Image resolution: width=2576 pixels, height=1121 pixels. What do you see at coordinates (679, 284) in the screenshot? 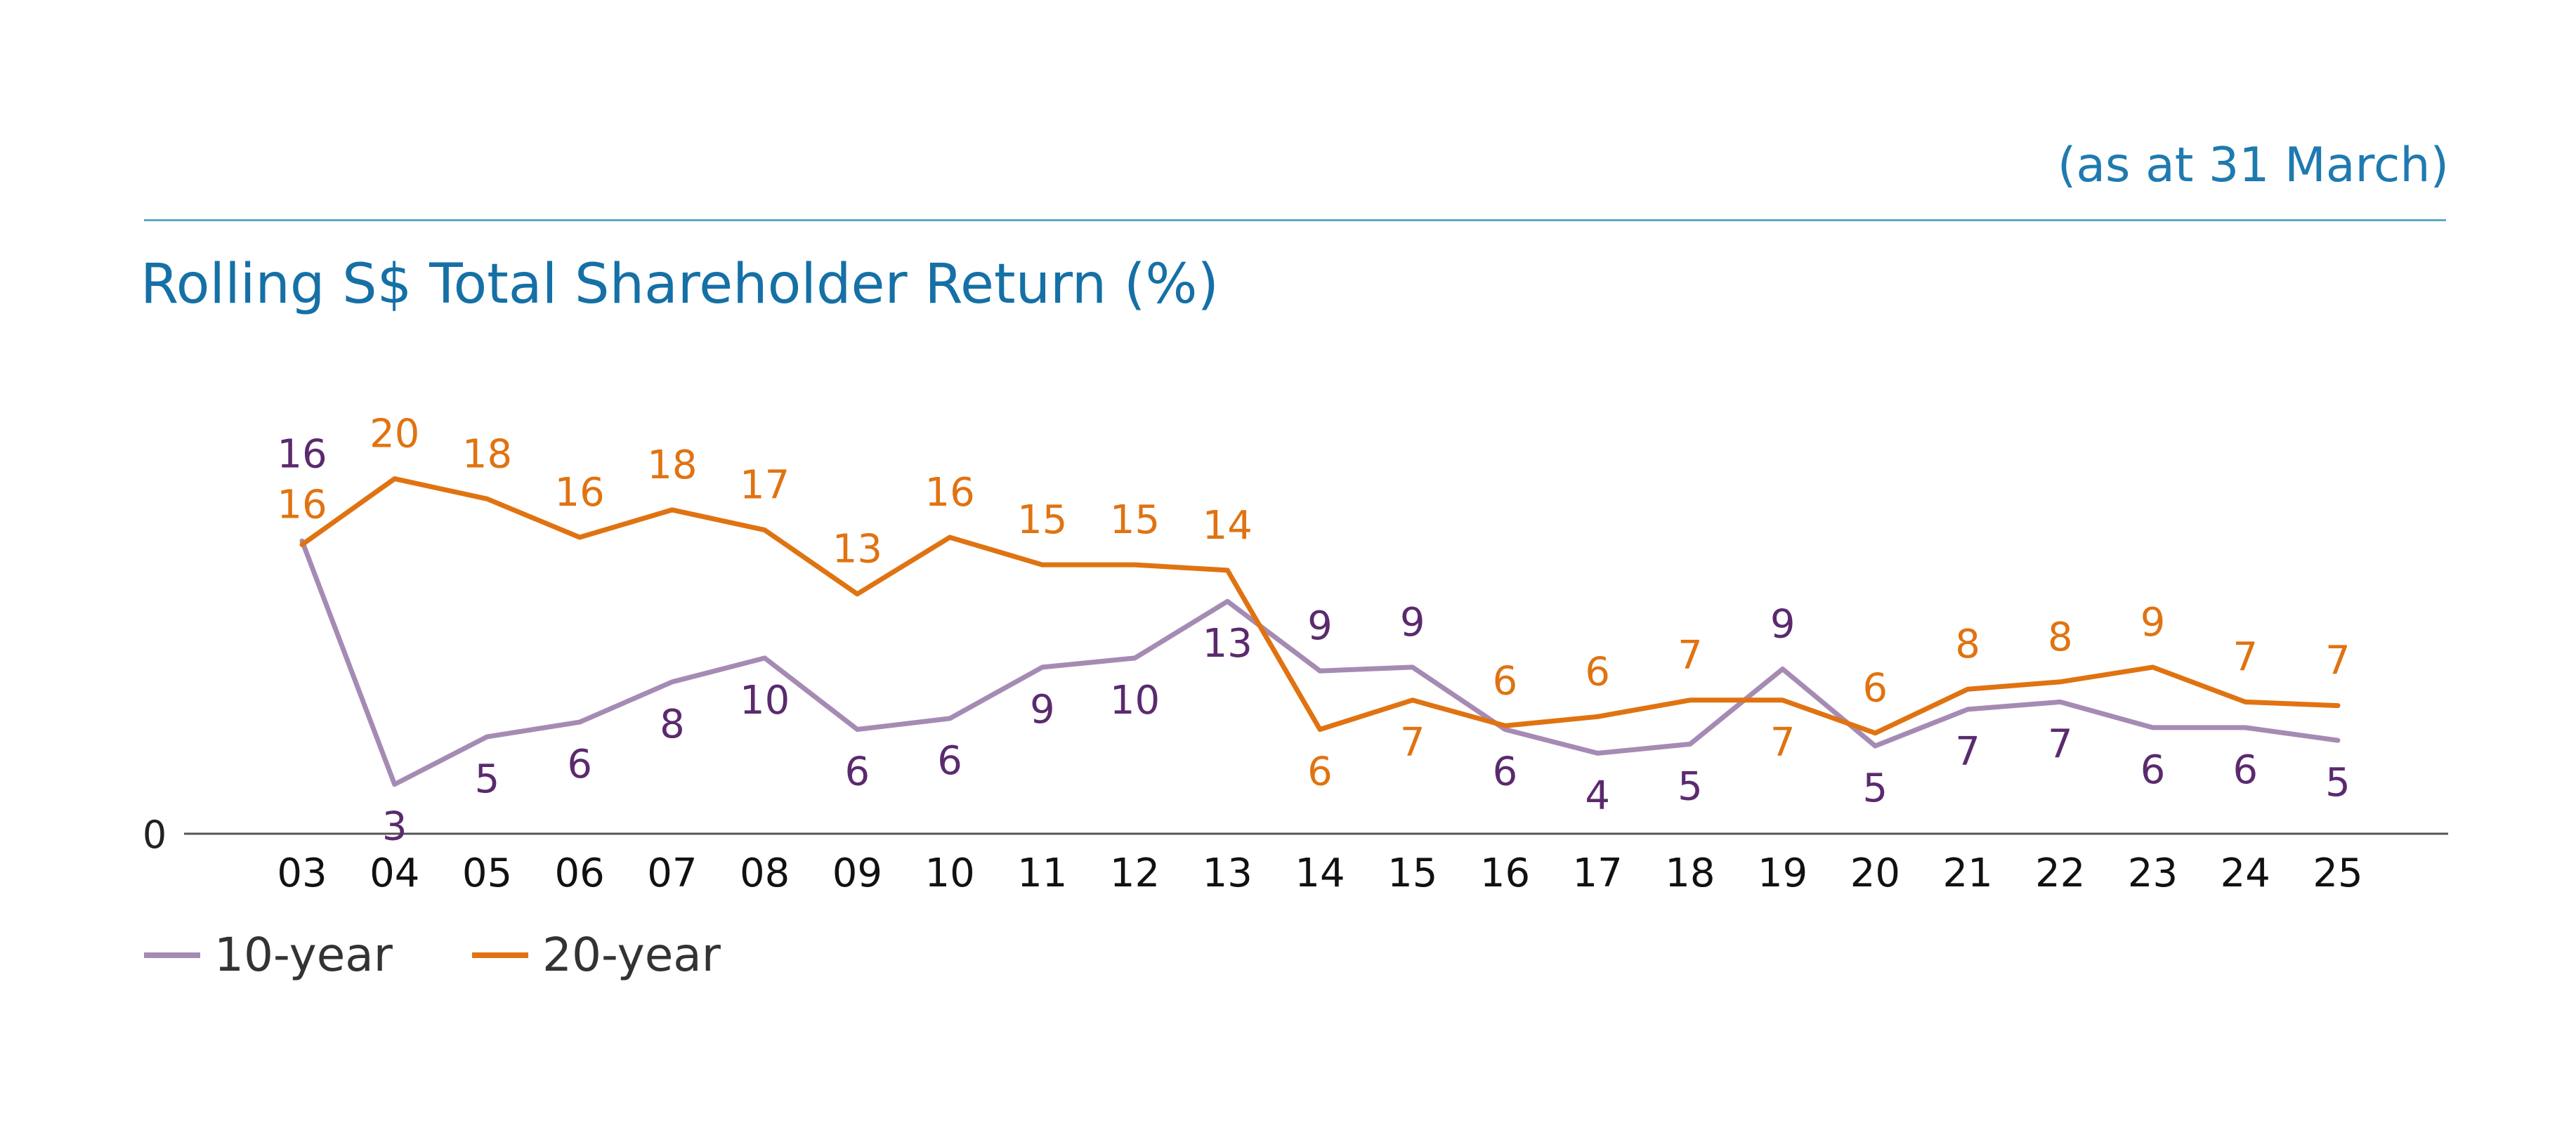
I see `chart-title: Rolling S$ Total Shareholder Return (%)` at bounding box center [679, 284].